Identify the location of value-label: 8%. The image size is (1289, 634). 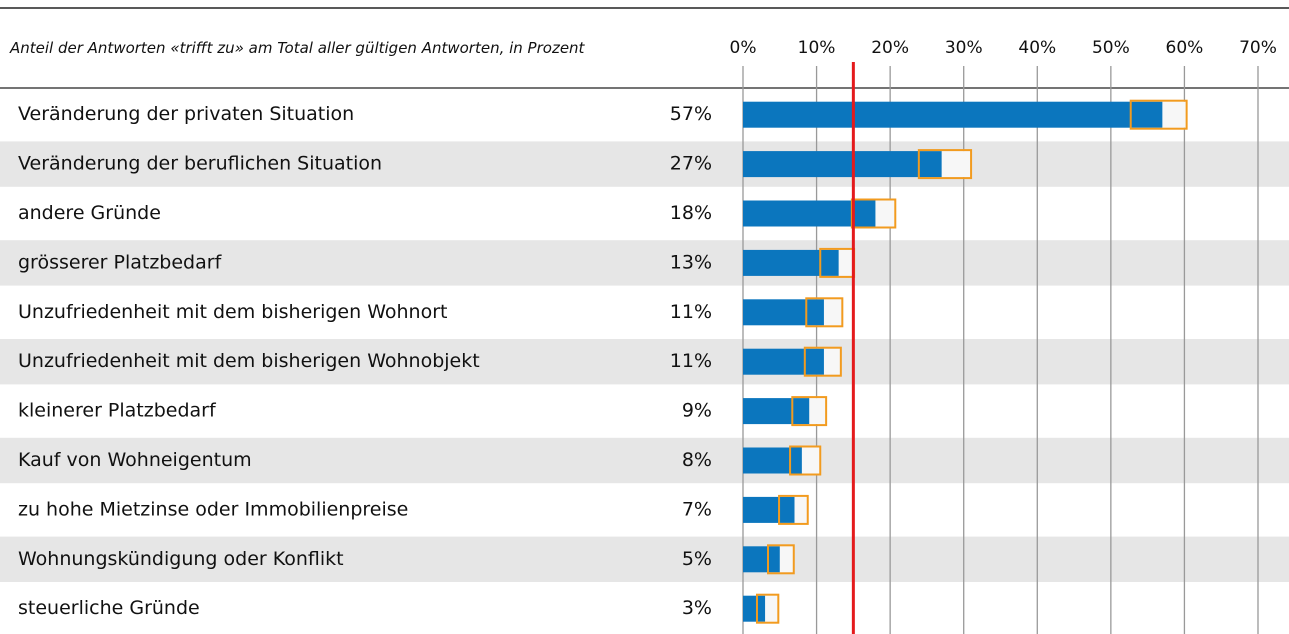
(697, 460).